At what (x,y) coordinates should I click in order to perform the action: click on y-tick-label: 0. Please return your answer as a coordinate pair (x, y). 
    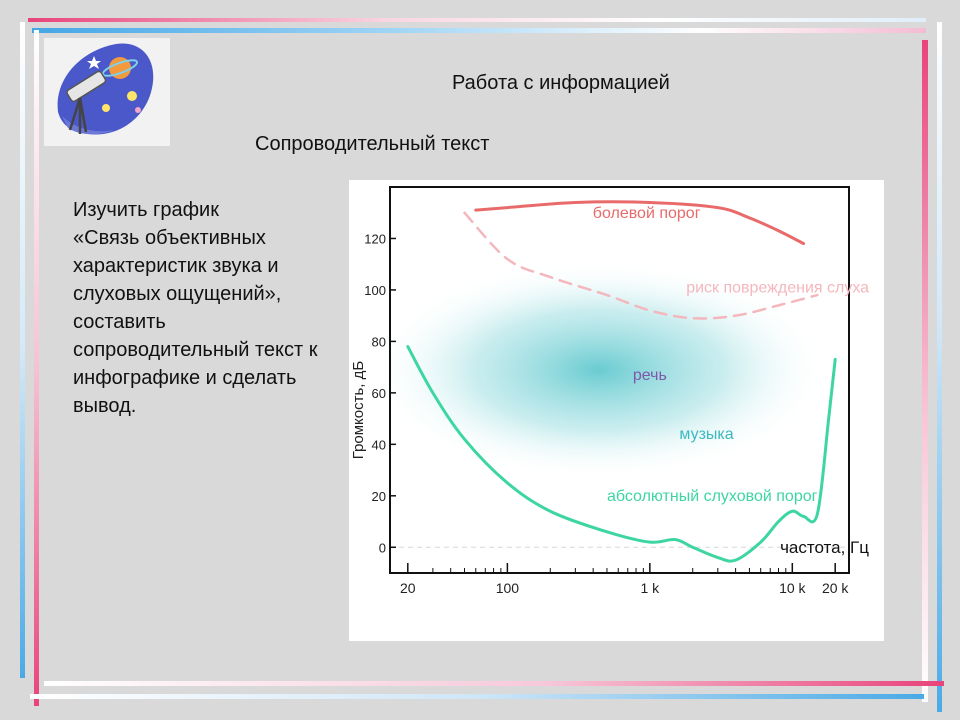
    Looking at the image, I should click on (382, 547).